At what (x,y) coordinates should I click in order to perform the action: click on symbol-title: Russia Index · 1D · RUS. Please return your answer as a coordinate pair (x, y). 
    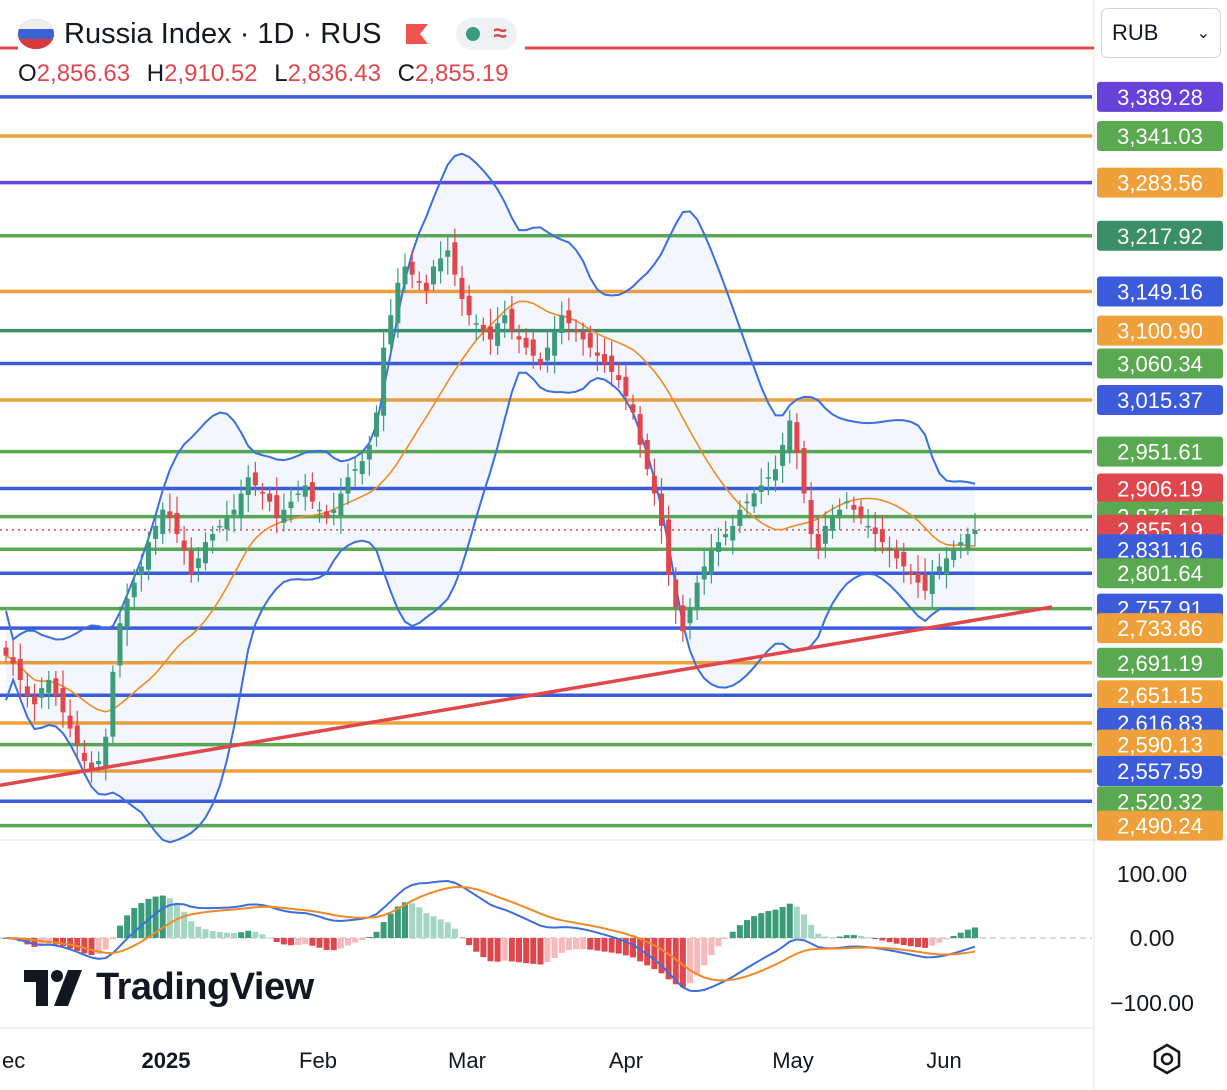
    Looking at the image, I should click on (223, 33).